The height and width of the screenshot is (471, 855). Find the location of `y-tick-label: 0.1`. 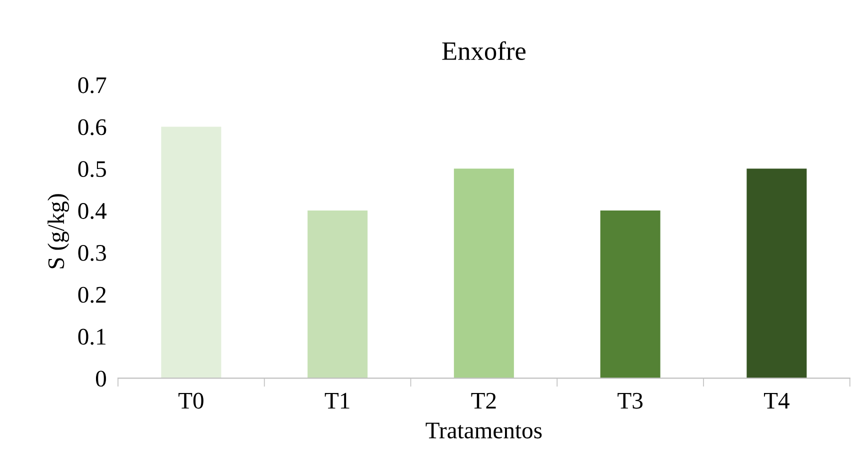

y-tick-label: 0.1 is located at coordinates (92, 336).